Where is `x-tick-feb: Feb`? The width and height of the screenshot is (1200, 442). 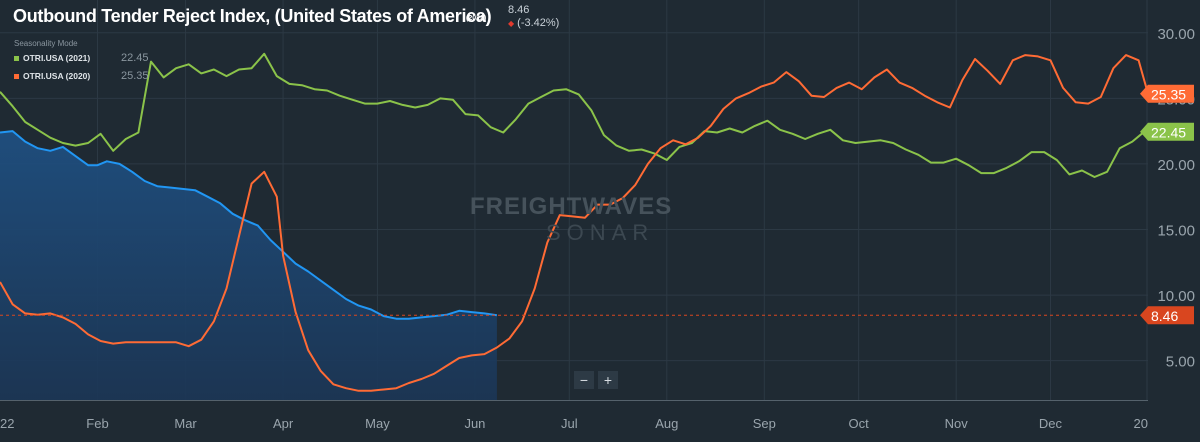 x-tick-feb: Feb is located at coordinates (97, 423).